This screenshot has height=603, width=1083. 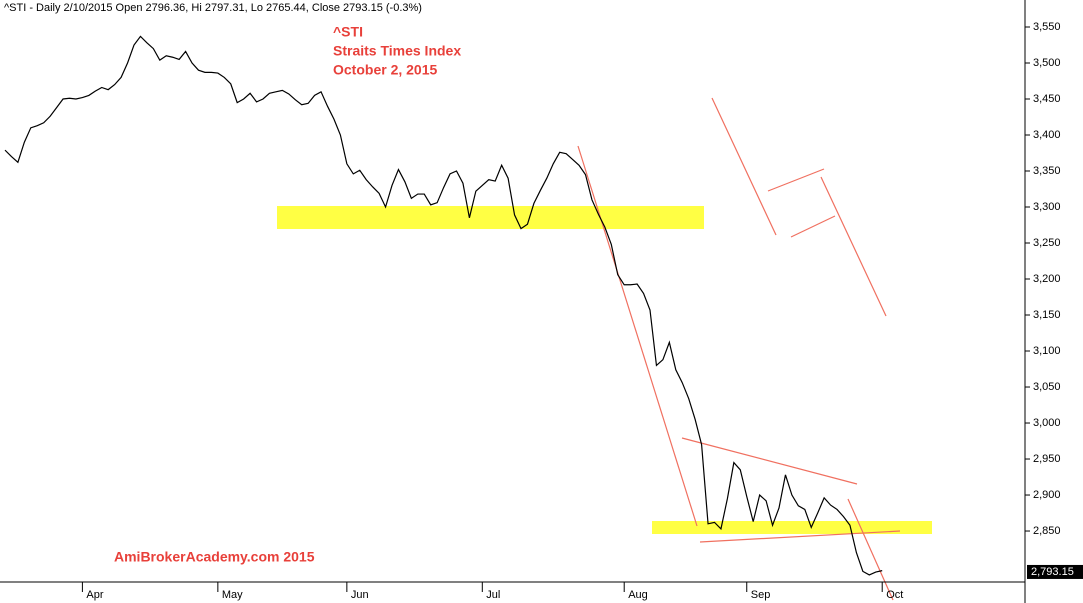 I want to click on y-tick-label: 3,550, so click(x=1047, y=27).